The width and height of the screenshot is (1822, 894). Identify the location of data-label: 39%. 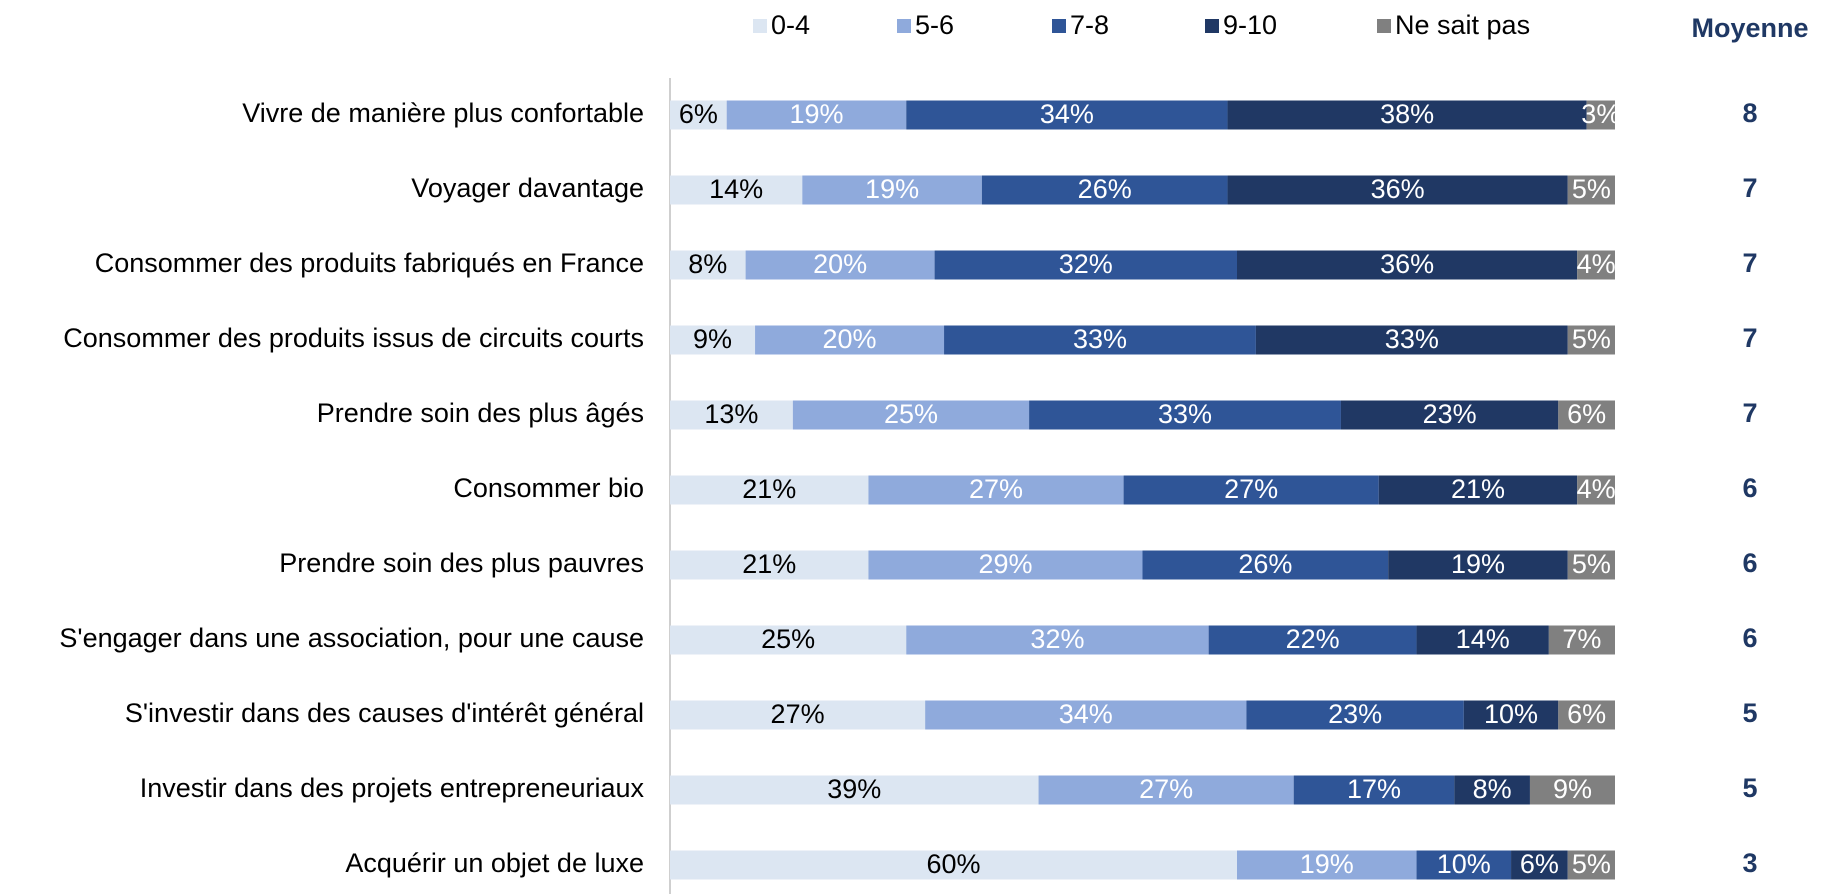
(854, 789).